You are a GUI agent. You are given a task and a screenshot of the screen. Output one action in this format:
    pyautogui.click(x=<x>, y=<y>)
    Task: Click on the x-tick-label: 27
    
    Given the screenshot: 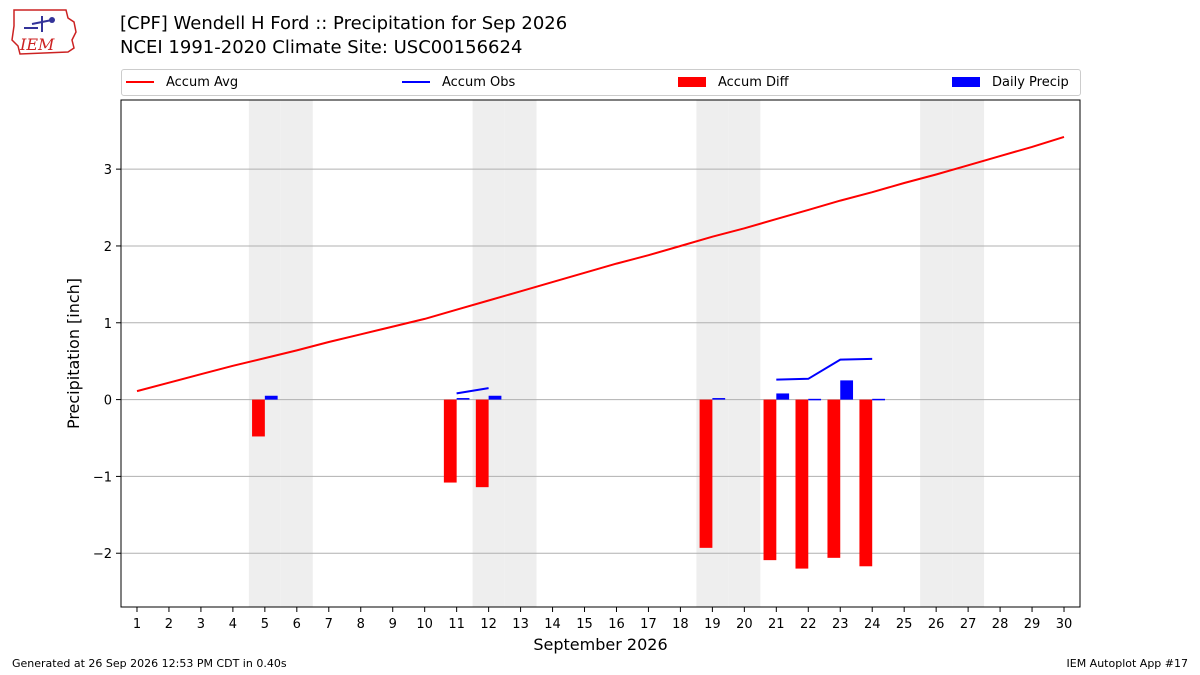 What is the action you would take?
    pyautogui.click(x=968, y=624)
    